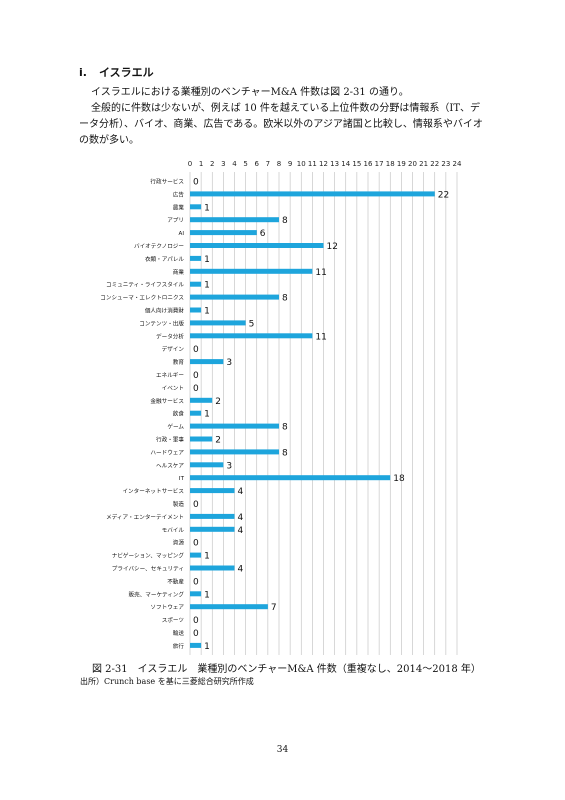 The image size is (565, 800). What do you see at coordinates (212, 164) in the screenshot?
I see `x-tick-label: 2` at bounding box center [212, 164].